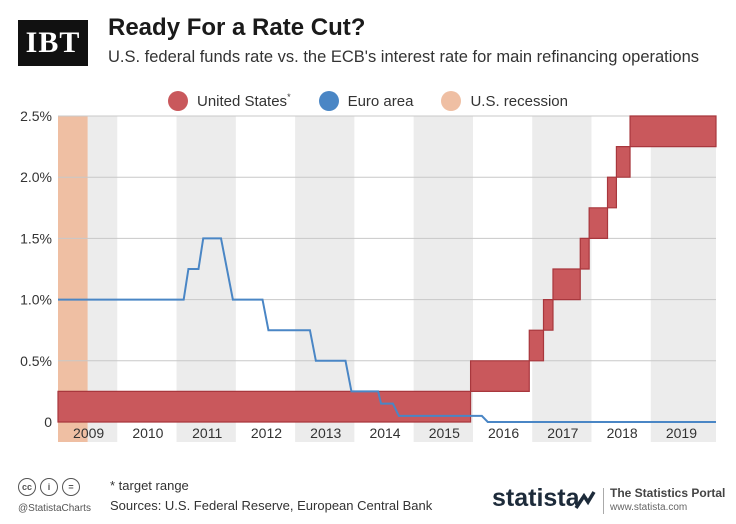  Describe the element at coordinates (325, 433) in the screenshot. I see `x-tick-label-4: 2013` at that location.